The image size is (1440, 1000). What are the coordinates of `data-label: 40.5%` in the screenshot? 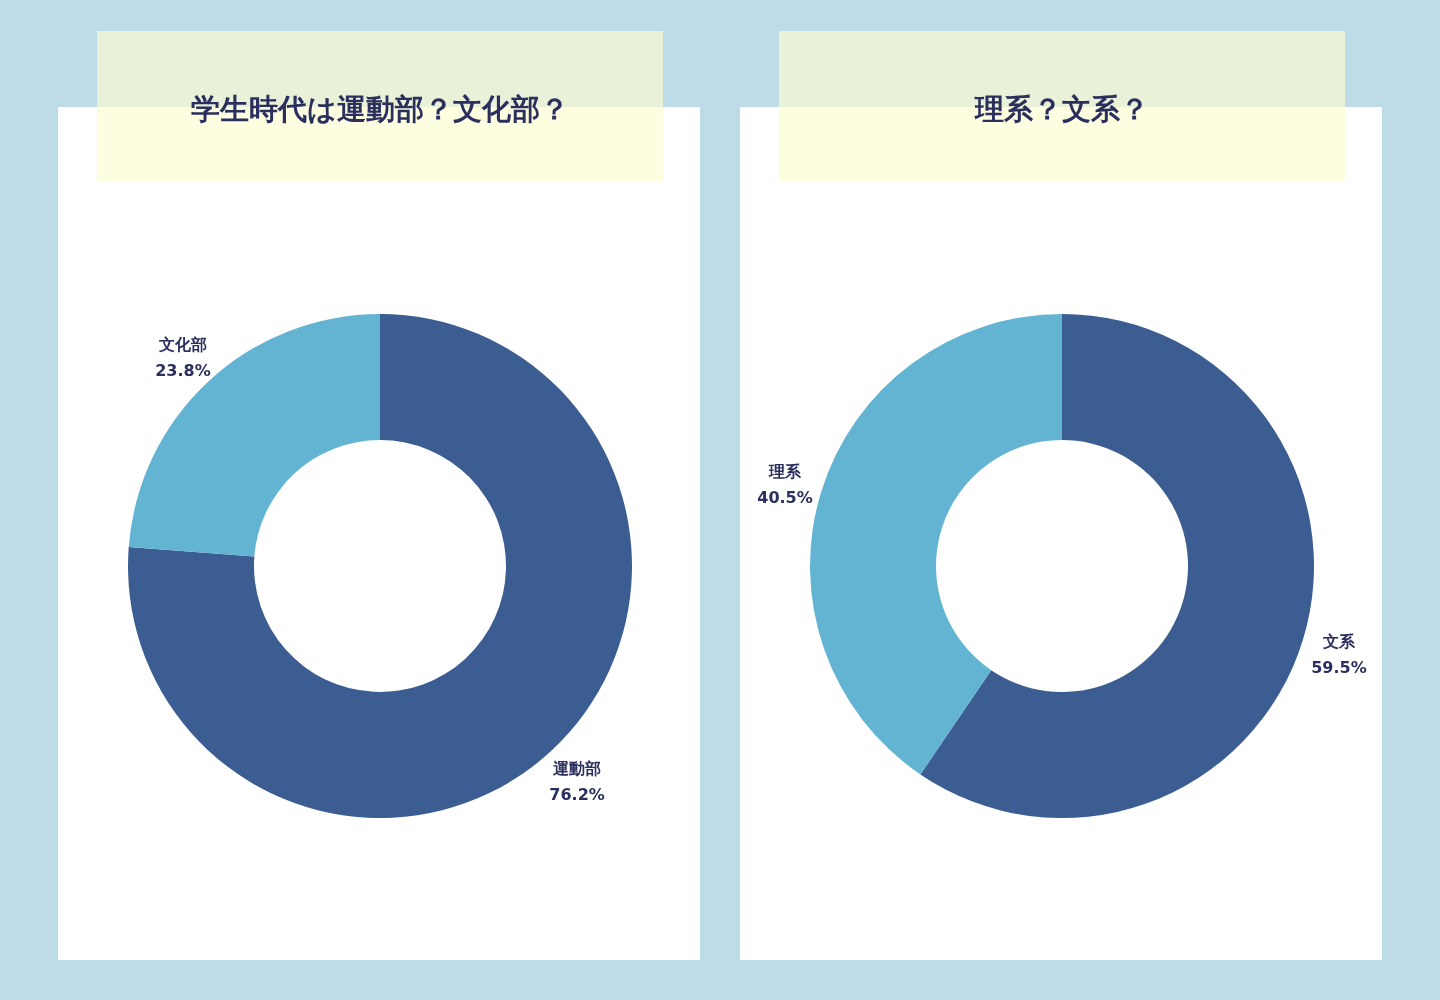 It's located at (785, 497).